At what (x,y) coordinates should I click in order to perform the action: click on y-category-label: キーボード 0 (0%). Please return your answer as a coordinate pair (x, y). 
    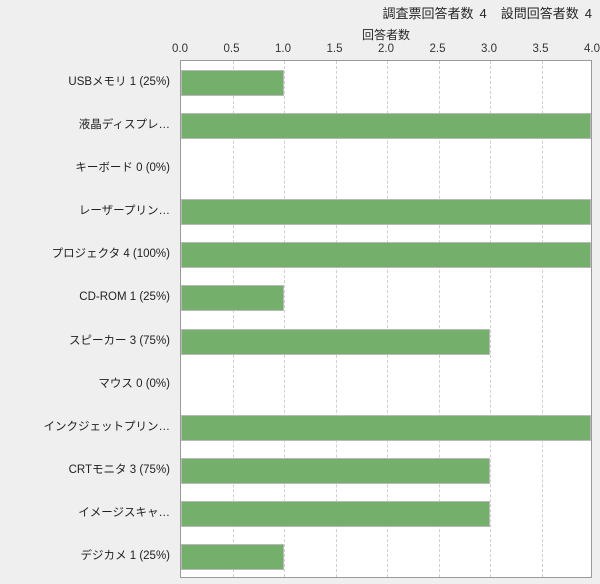
    Looking at the image, I should click on (122, 167).